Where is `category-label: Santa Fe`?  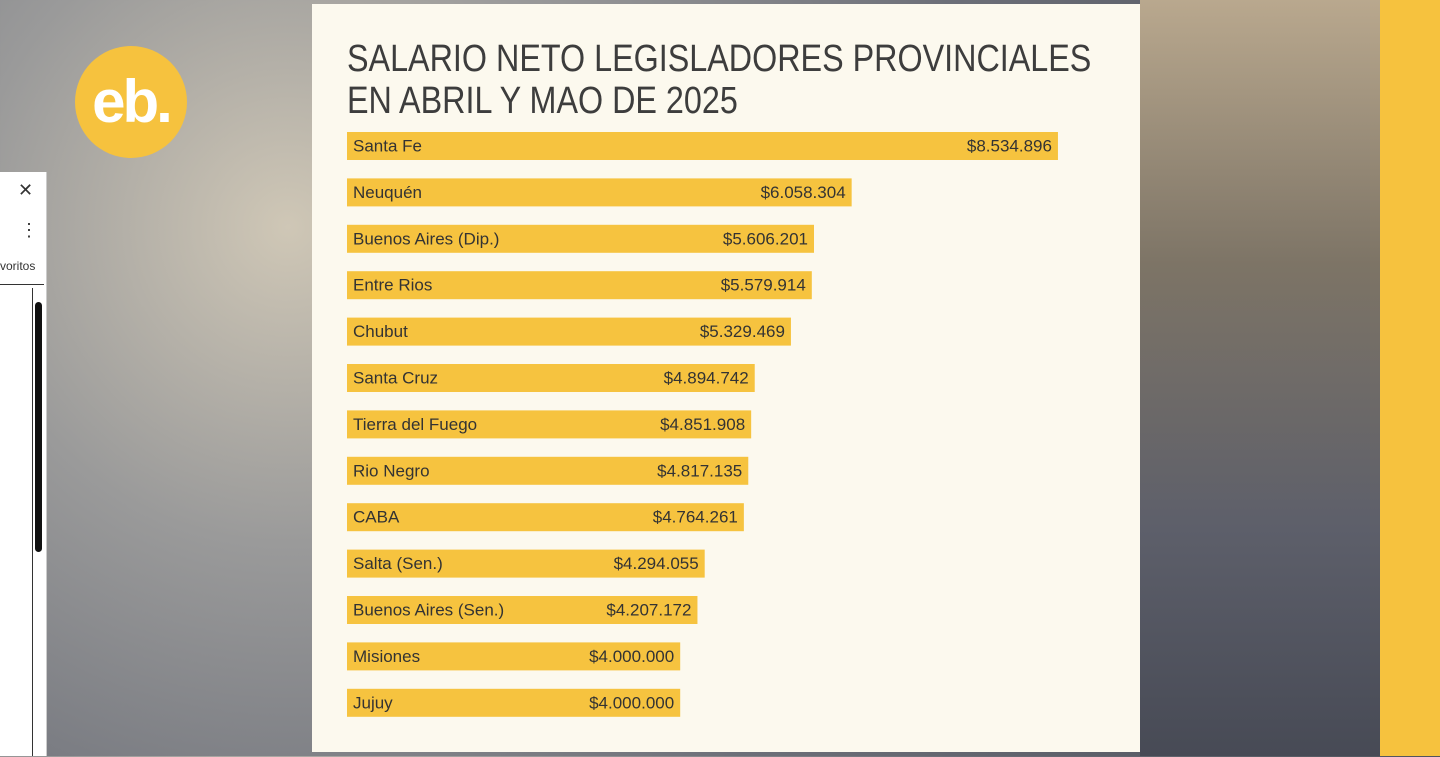
category-label: Santa Fe is located at coordinates (387, 145).